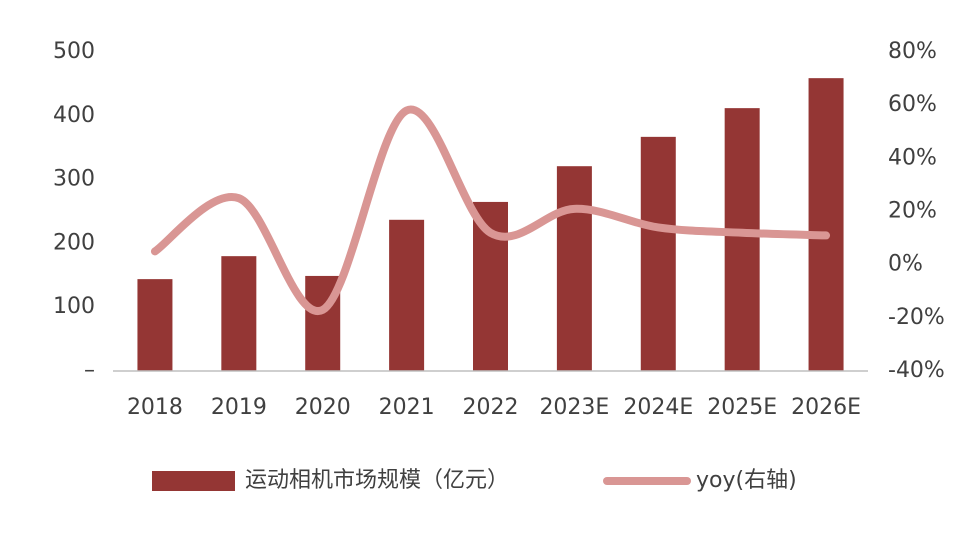 The width and height of the screenshot is (980, 539). I want to click on y2-tick-label: -20%, so click(916, 317).